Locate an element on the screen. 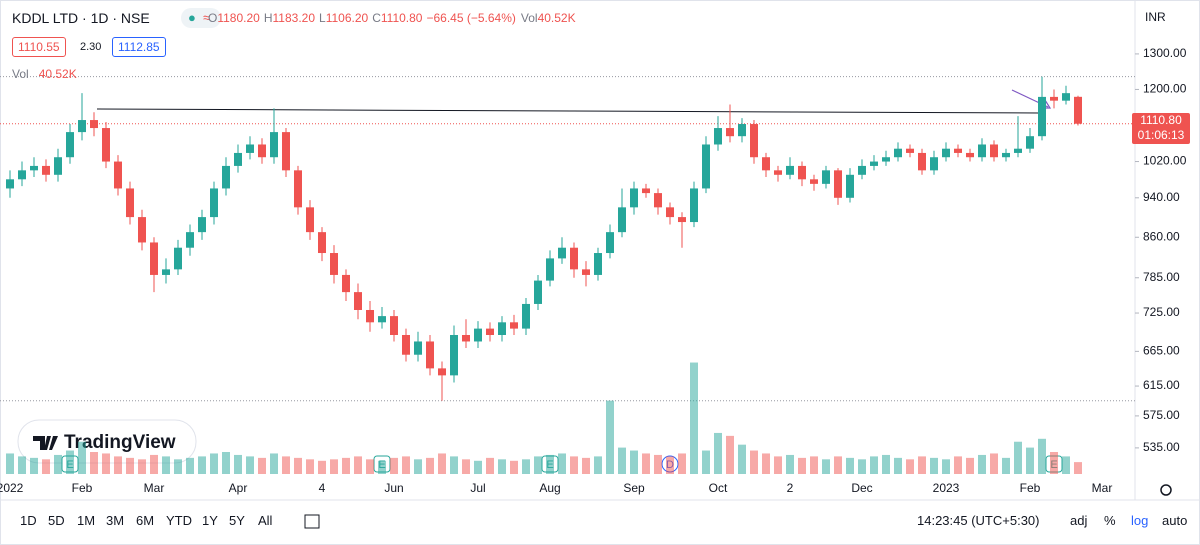  range-button: 1M is located at coordinates (86, 520).